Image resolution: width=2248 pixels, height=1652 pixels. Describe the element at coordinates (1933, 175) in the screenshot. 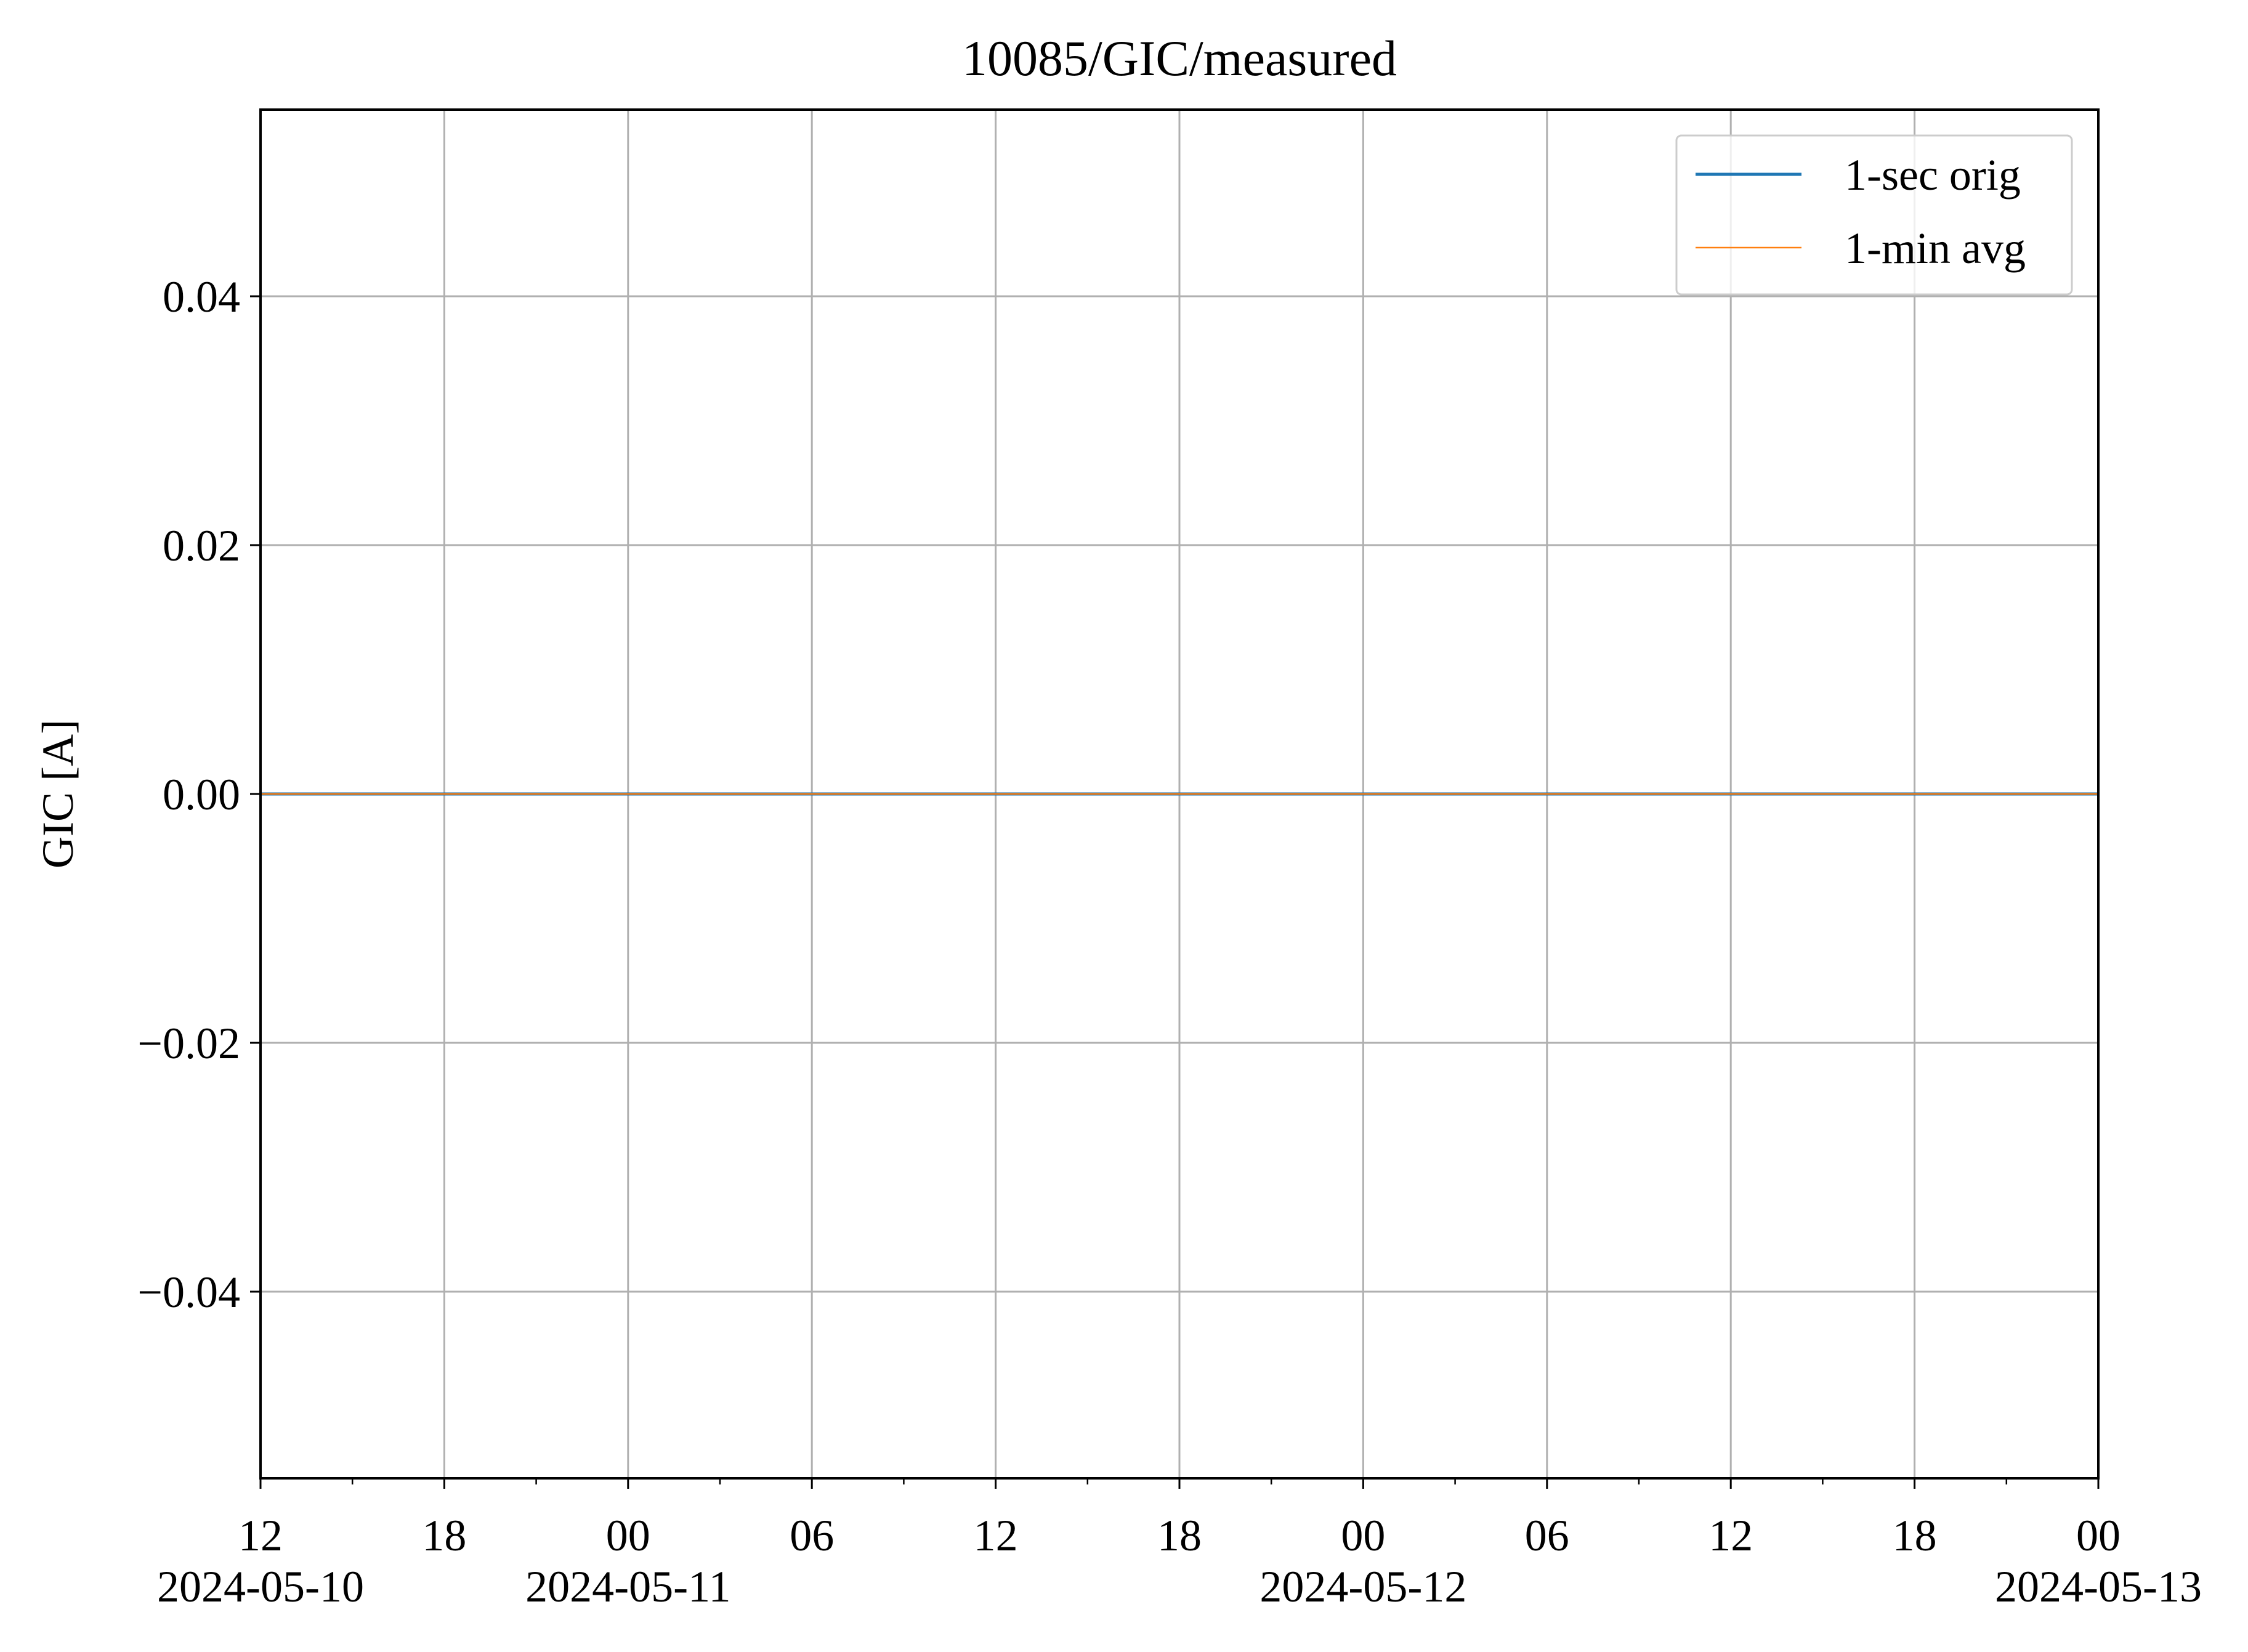

I see `legend-label-1-sec-orig: 1-sec orig` at that location.